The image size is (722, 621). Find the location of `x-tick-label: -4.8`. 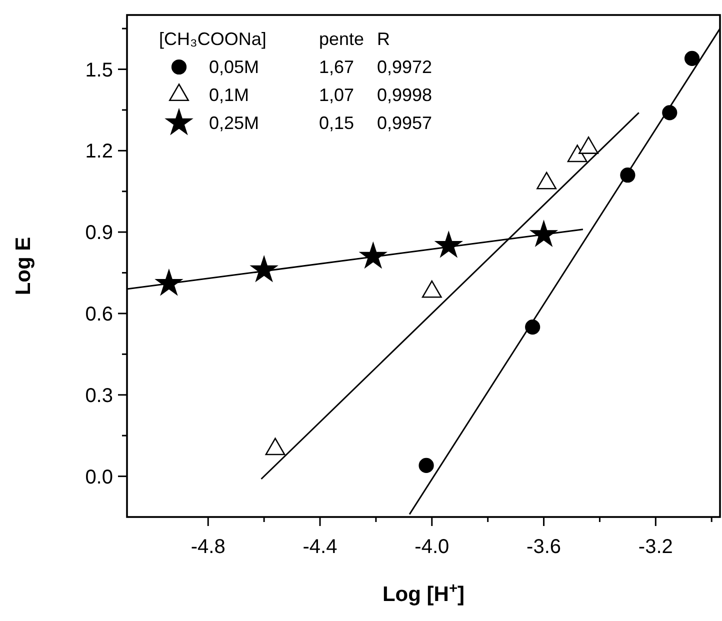

x-tick-label: -4.8 is located at coordinates (208, 547).